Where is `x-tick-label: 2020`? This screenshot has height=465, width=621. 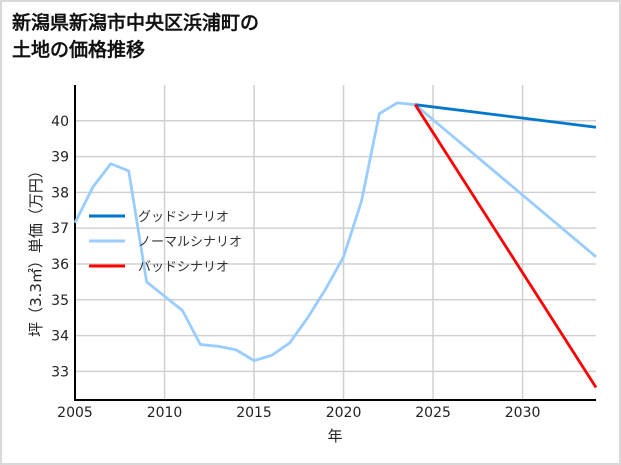
x-tick-label: 2020 is located at coordinates (344, 413).